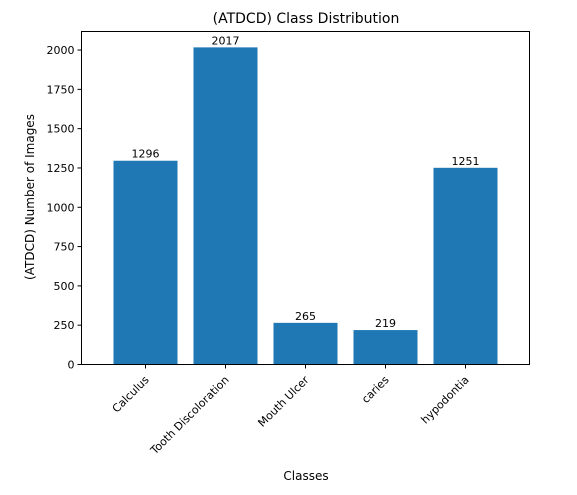 The height and width of the screenshot is (495, 577). I want to click on y-tick-label: 250, so click(64, 325).